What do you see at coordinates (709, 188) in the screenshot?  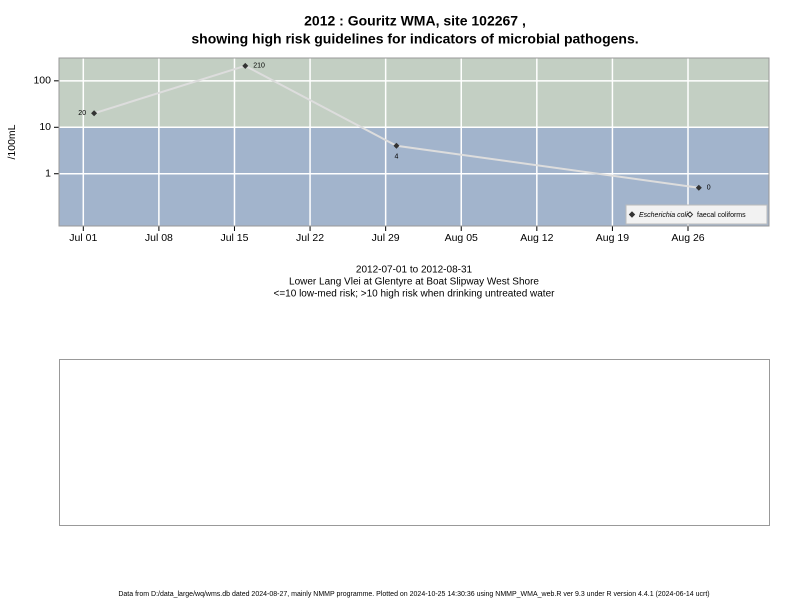 I see `data-label: 0` at bounding box center [709, 188].